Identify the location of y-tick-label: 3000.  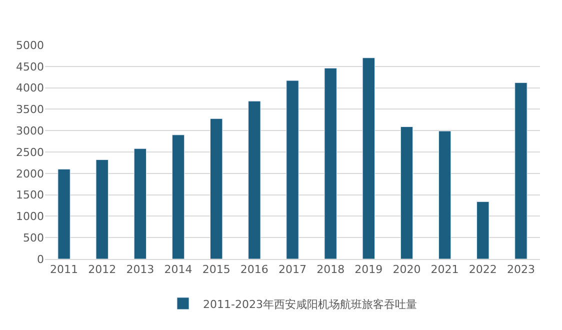
(30, 131).